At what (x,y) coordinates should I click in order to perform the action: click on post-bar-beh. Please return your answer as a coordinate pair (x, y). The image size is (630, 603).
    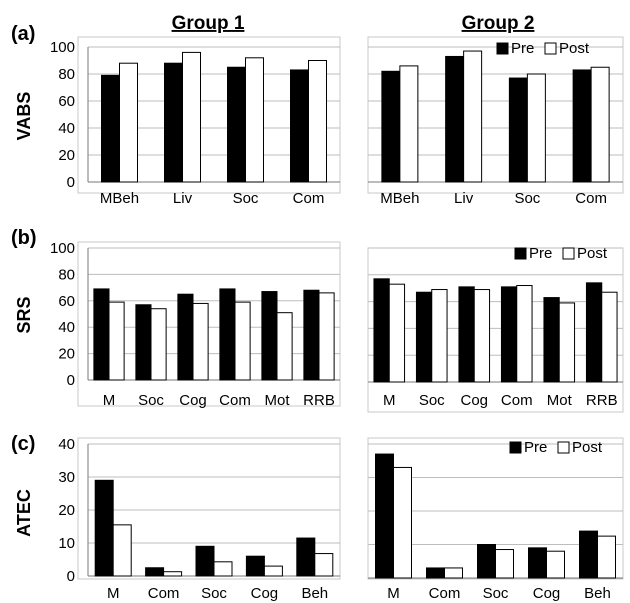
    Looking at the image, I should click on (606, 557).